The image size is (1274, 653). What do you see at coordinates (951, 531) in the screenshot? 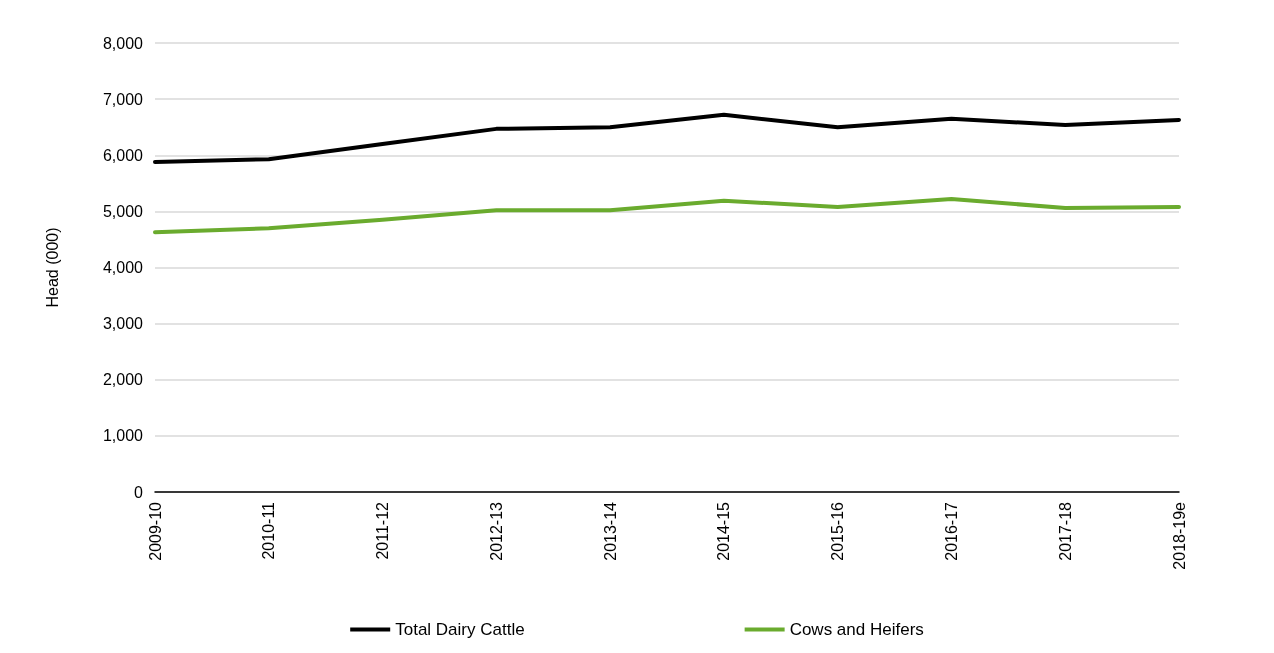
I see `x-tick-label: 2016-17` at bounding box center [951, 531].